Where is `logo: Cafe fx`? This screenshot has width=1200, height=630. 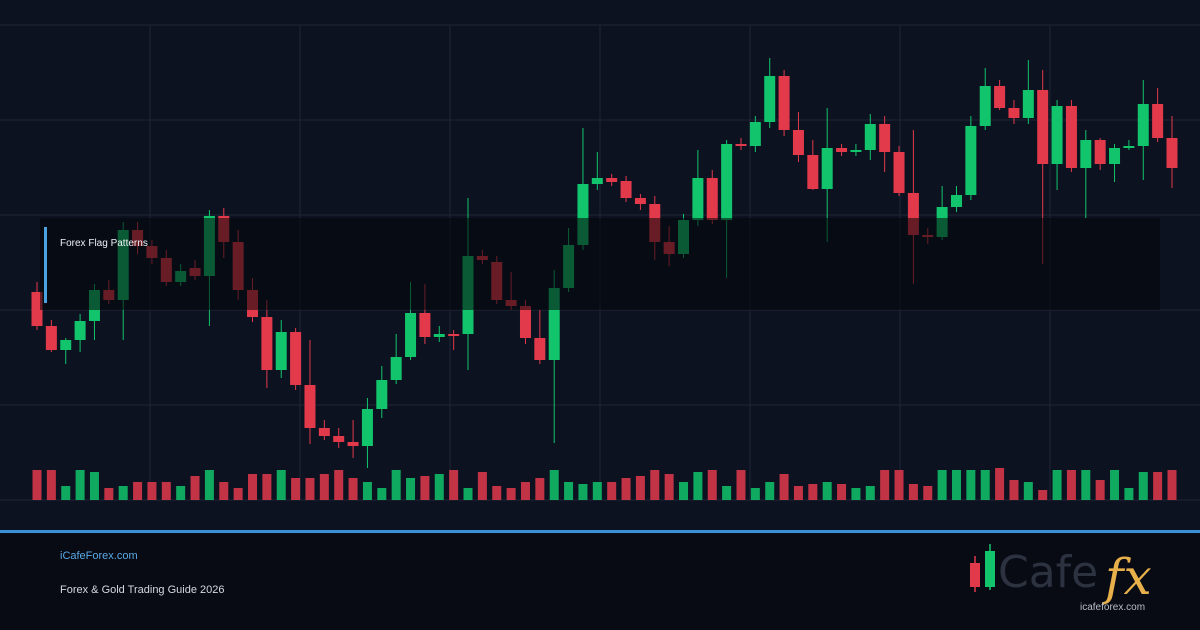
logo: Cafe fx is located at coordinates (1061, 575).